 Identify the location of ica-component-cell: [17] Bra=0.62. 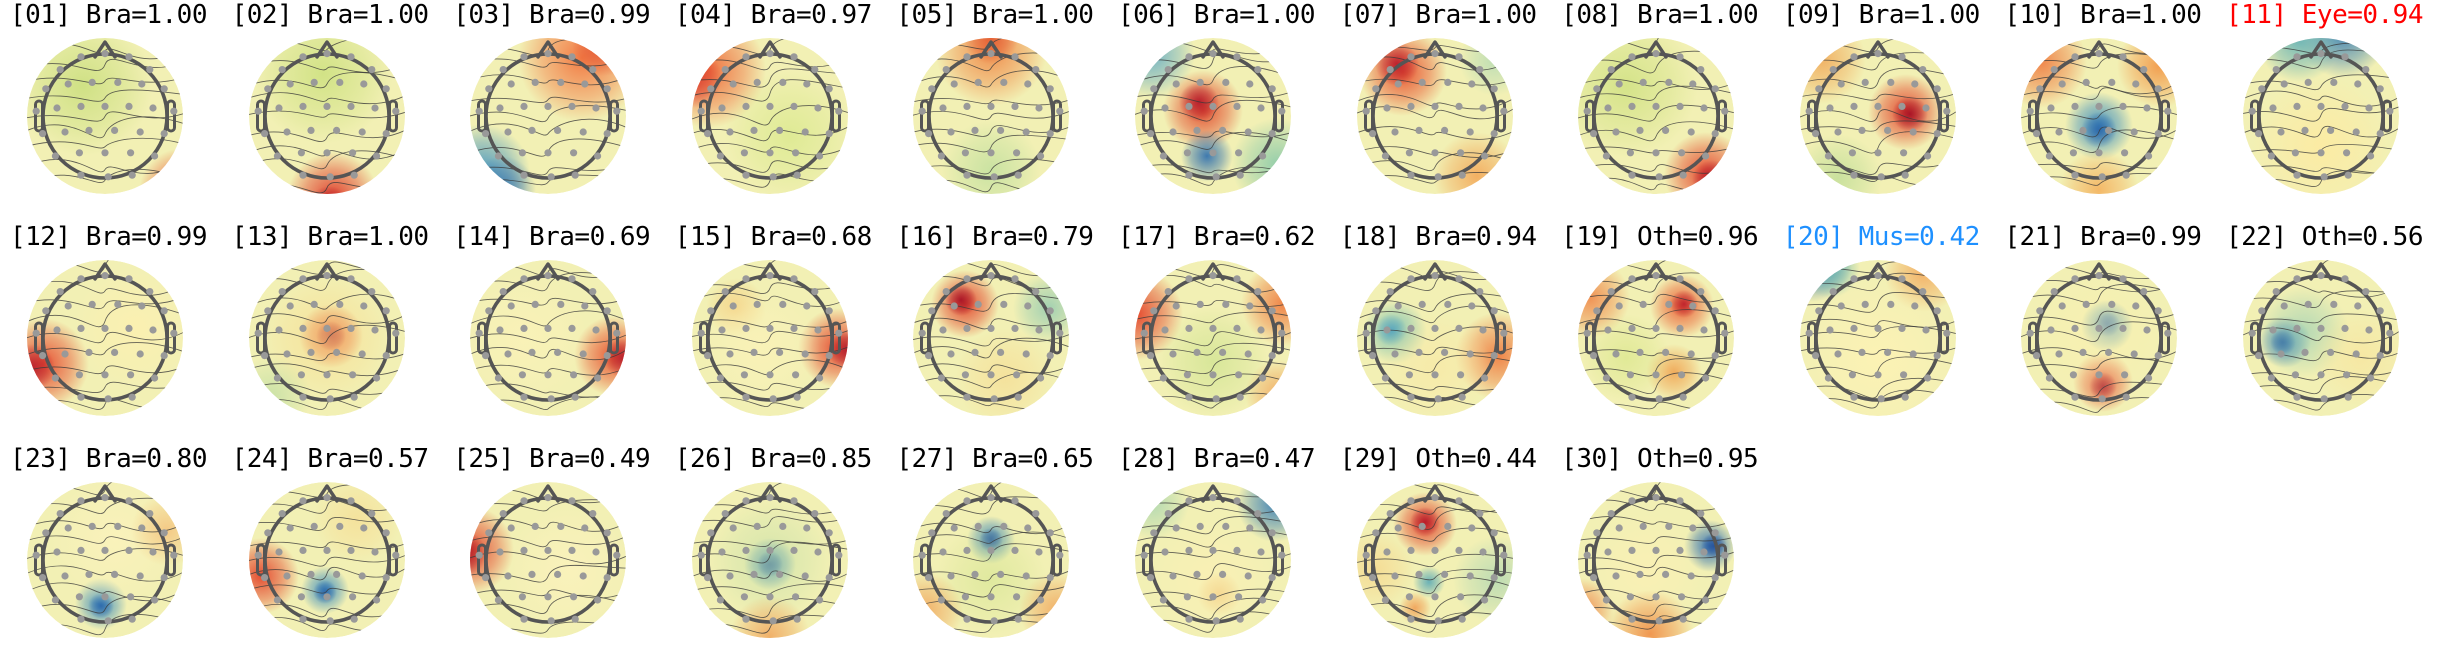
(1223, 323).